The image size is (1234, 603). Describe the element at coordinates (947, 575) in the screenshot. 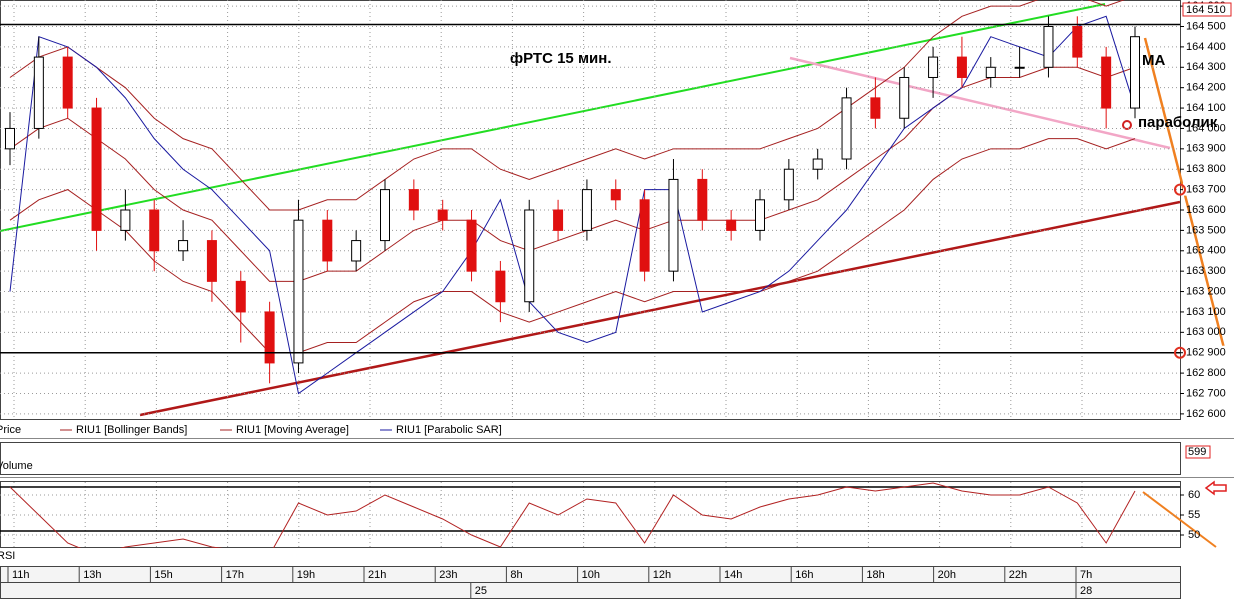

I see `time-label: 20h` at that location.